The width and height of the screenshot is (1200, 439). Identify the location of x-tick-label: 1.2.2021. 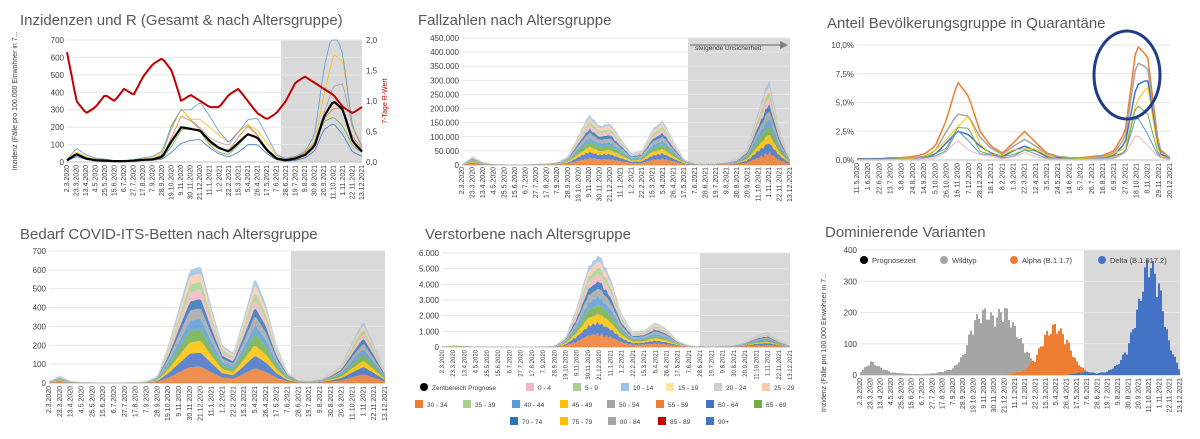
(623, 361).